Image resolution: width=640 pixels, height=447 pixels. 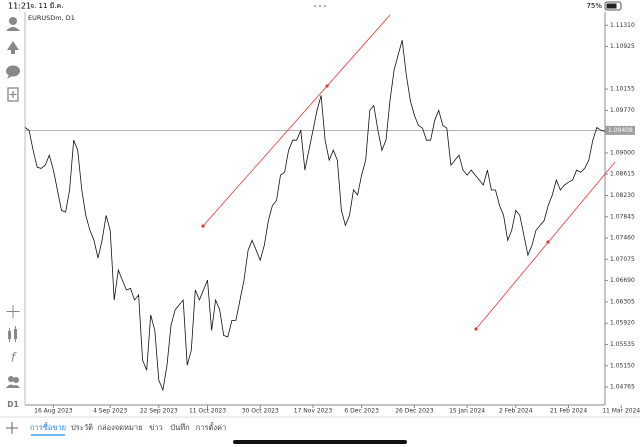 What do you see at coordinates (320, 6) in the screenshot?
I see `top-dots` at bounding box center [320, 6].